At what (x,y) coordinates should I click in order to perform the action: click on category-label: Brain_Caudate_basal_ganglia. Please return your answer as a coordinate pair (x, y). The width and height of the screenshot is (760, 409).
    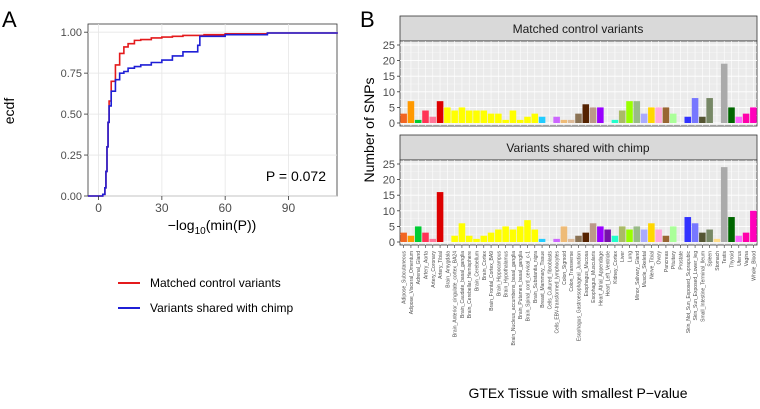
    Looking at the image, I should click on (463, 284).